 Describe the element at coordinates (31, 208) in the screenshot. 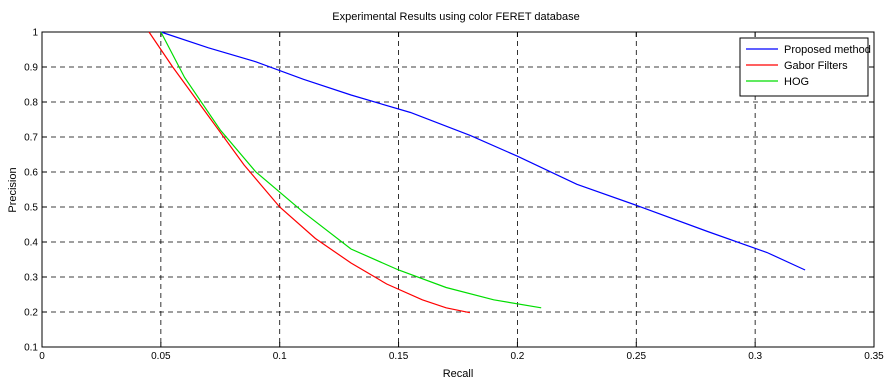

I see `y-tick-label: 0.5` at that location.